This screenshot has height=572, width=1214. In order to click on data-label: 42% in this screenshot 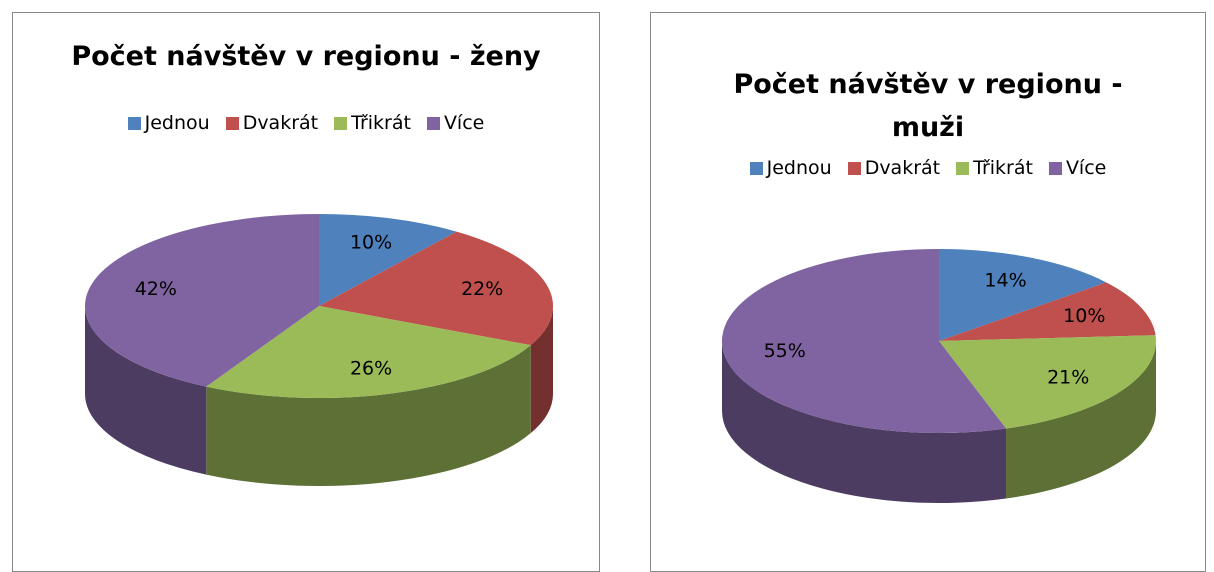, I will do `click(156, 289)`.